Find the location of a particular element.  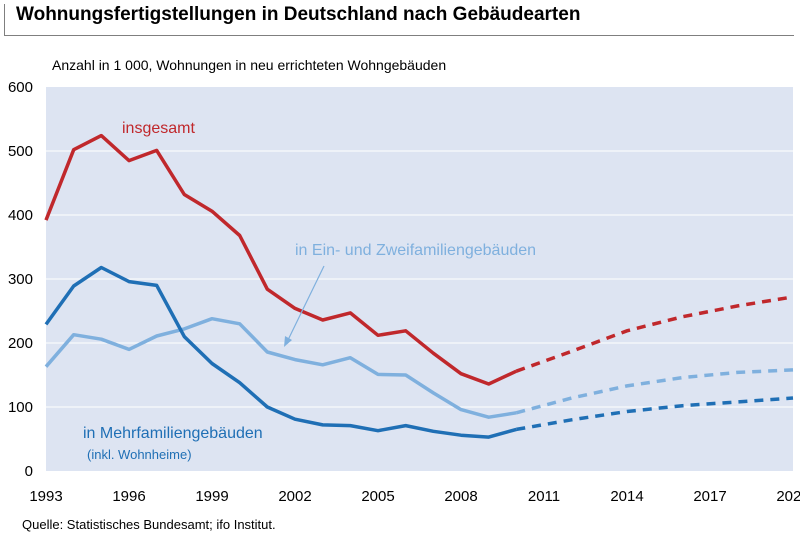

x-tick-label: 1993 is located at coordinates (45, 496).